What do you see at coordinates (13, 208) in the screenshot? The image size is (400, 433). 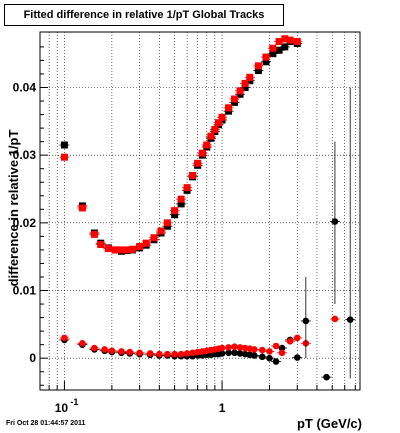 I see `y-axis-label: difference in relative 1/pT` at bounding box center [13, 208].